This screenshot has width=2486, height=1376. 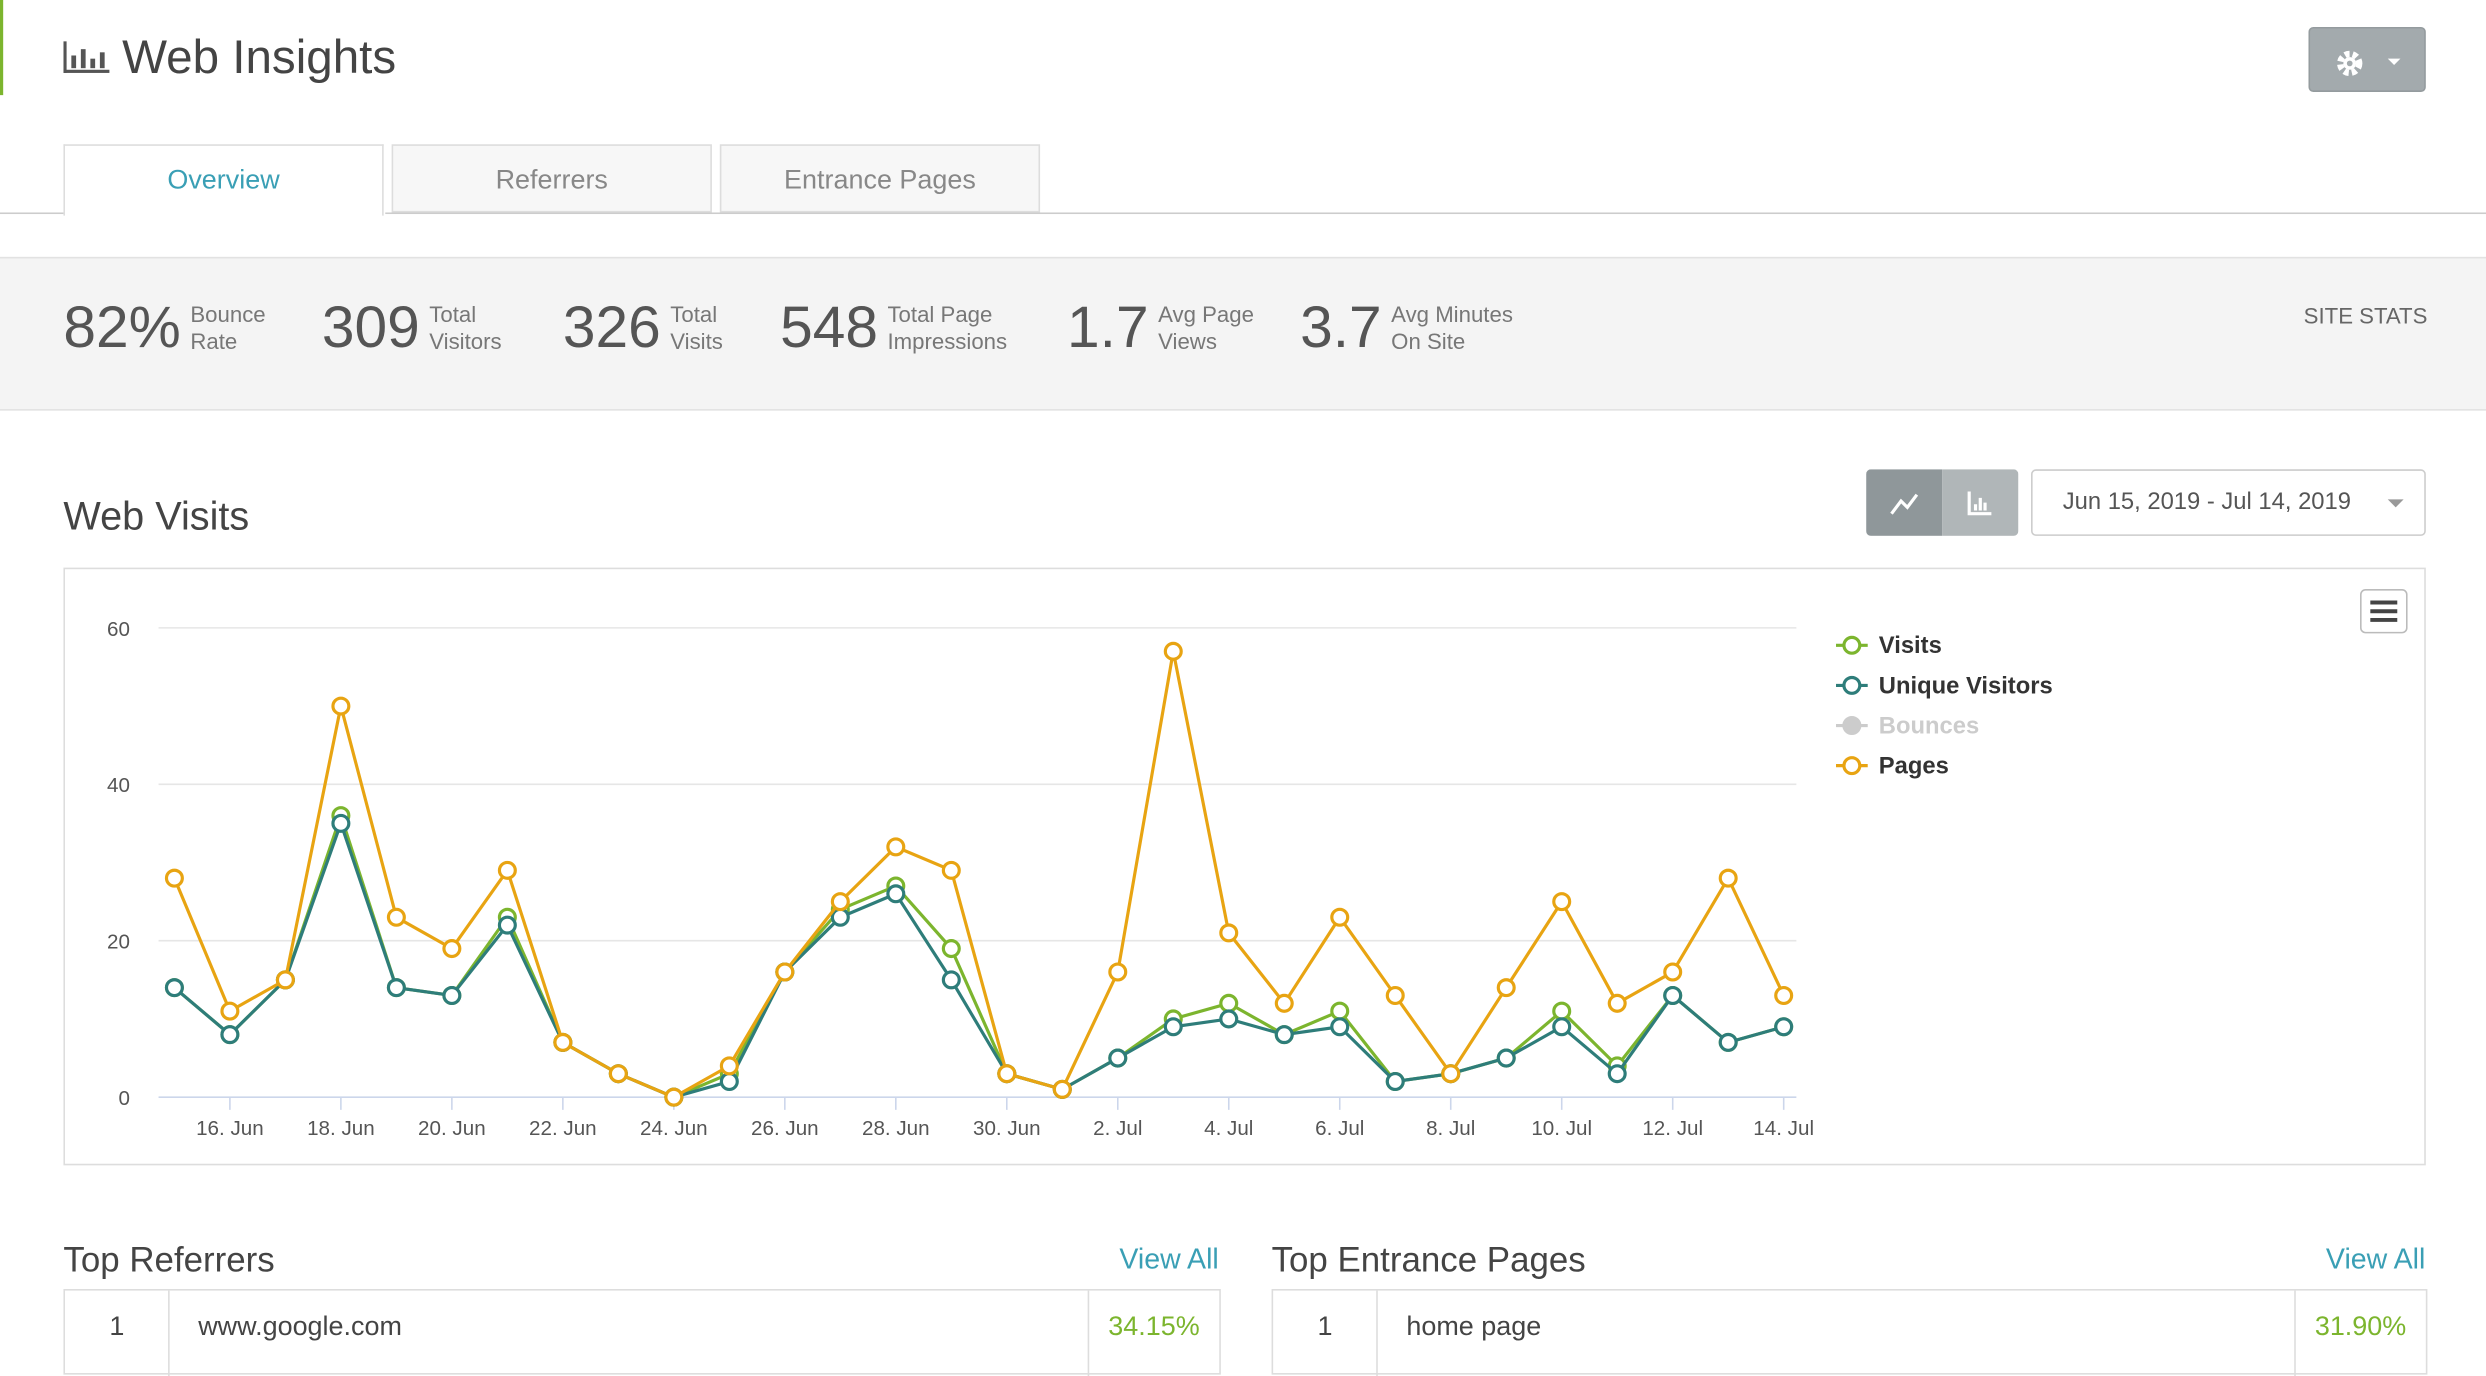 I want to click on legend-label: Unique Visitors, so click(x=1966, y=685).